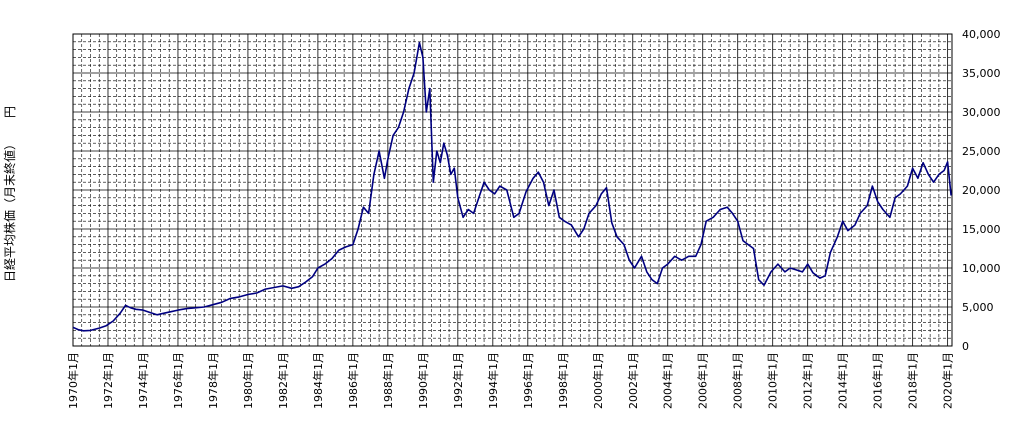 The image size is (1030, 433). I want to click on x-tick-label: 1984年1月, so click(318, 380).